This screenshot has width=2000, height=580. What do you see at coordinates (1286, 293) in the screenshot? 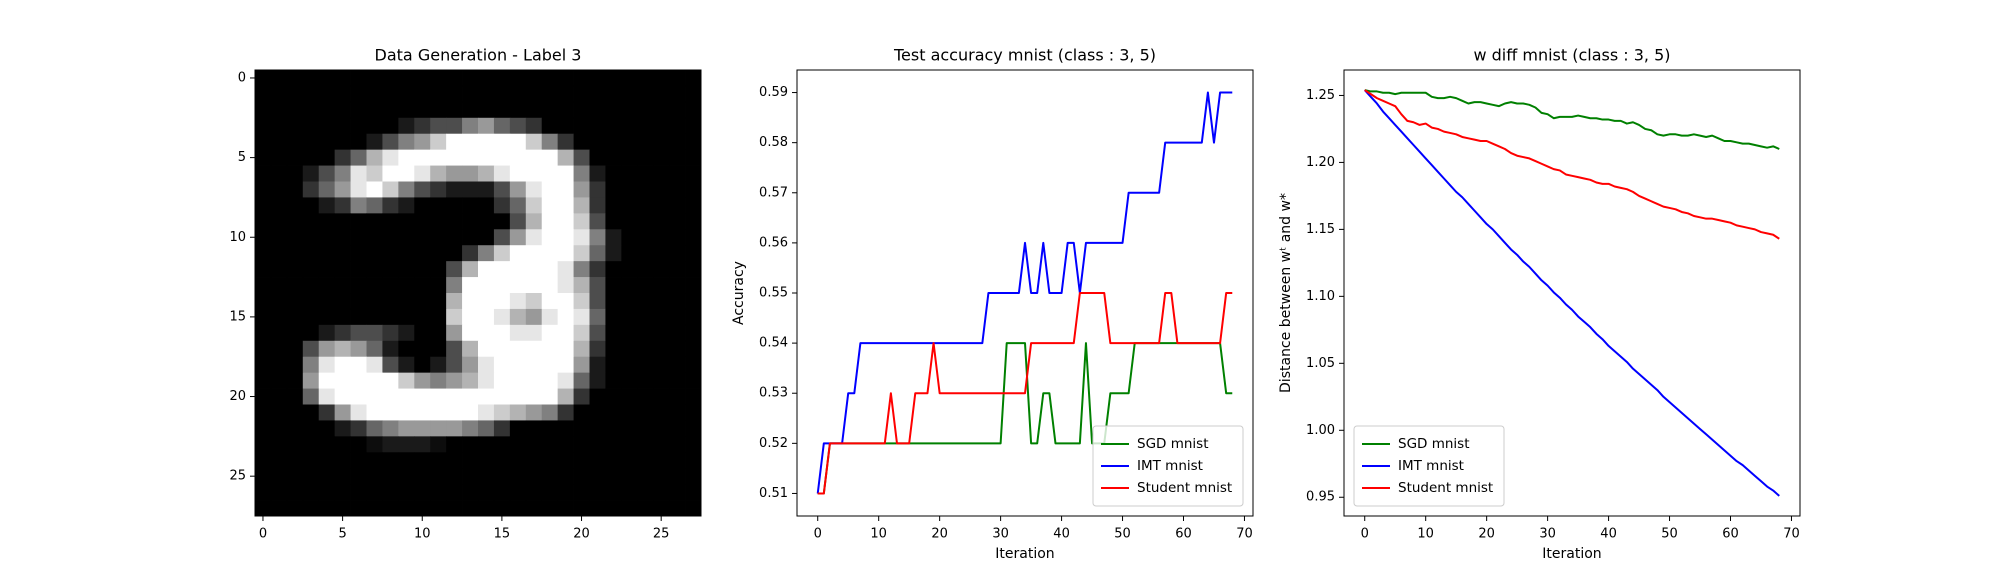
I see `y-axis-label: Distance between wᵗ and w*` at bounding box center [1286, 293].